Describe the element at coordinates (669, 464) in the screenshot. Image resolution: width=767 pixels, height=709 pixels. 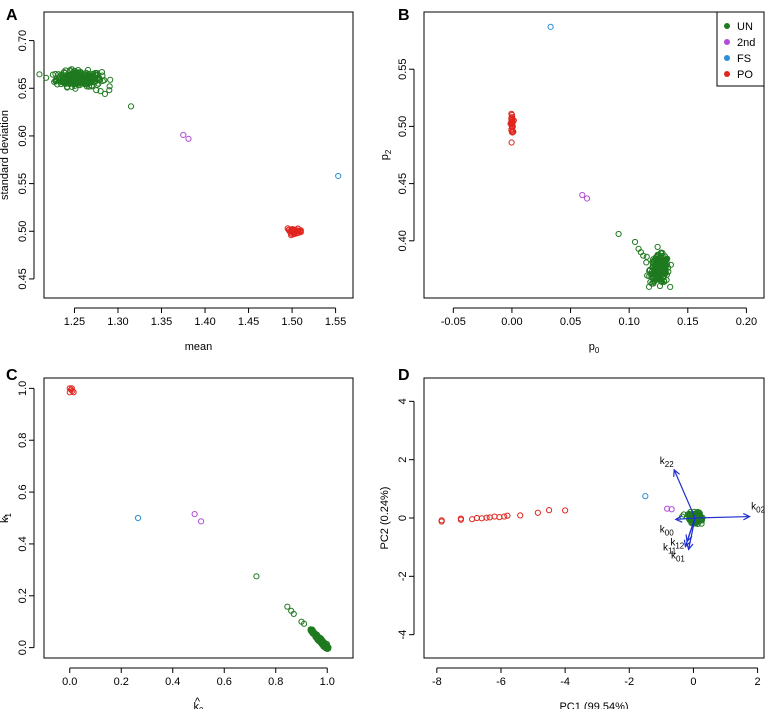
I see `vector-label-subscript: 22` at that location.